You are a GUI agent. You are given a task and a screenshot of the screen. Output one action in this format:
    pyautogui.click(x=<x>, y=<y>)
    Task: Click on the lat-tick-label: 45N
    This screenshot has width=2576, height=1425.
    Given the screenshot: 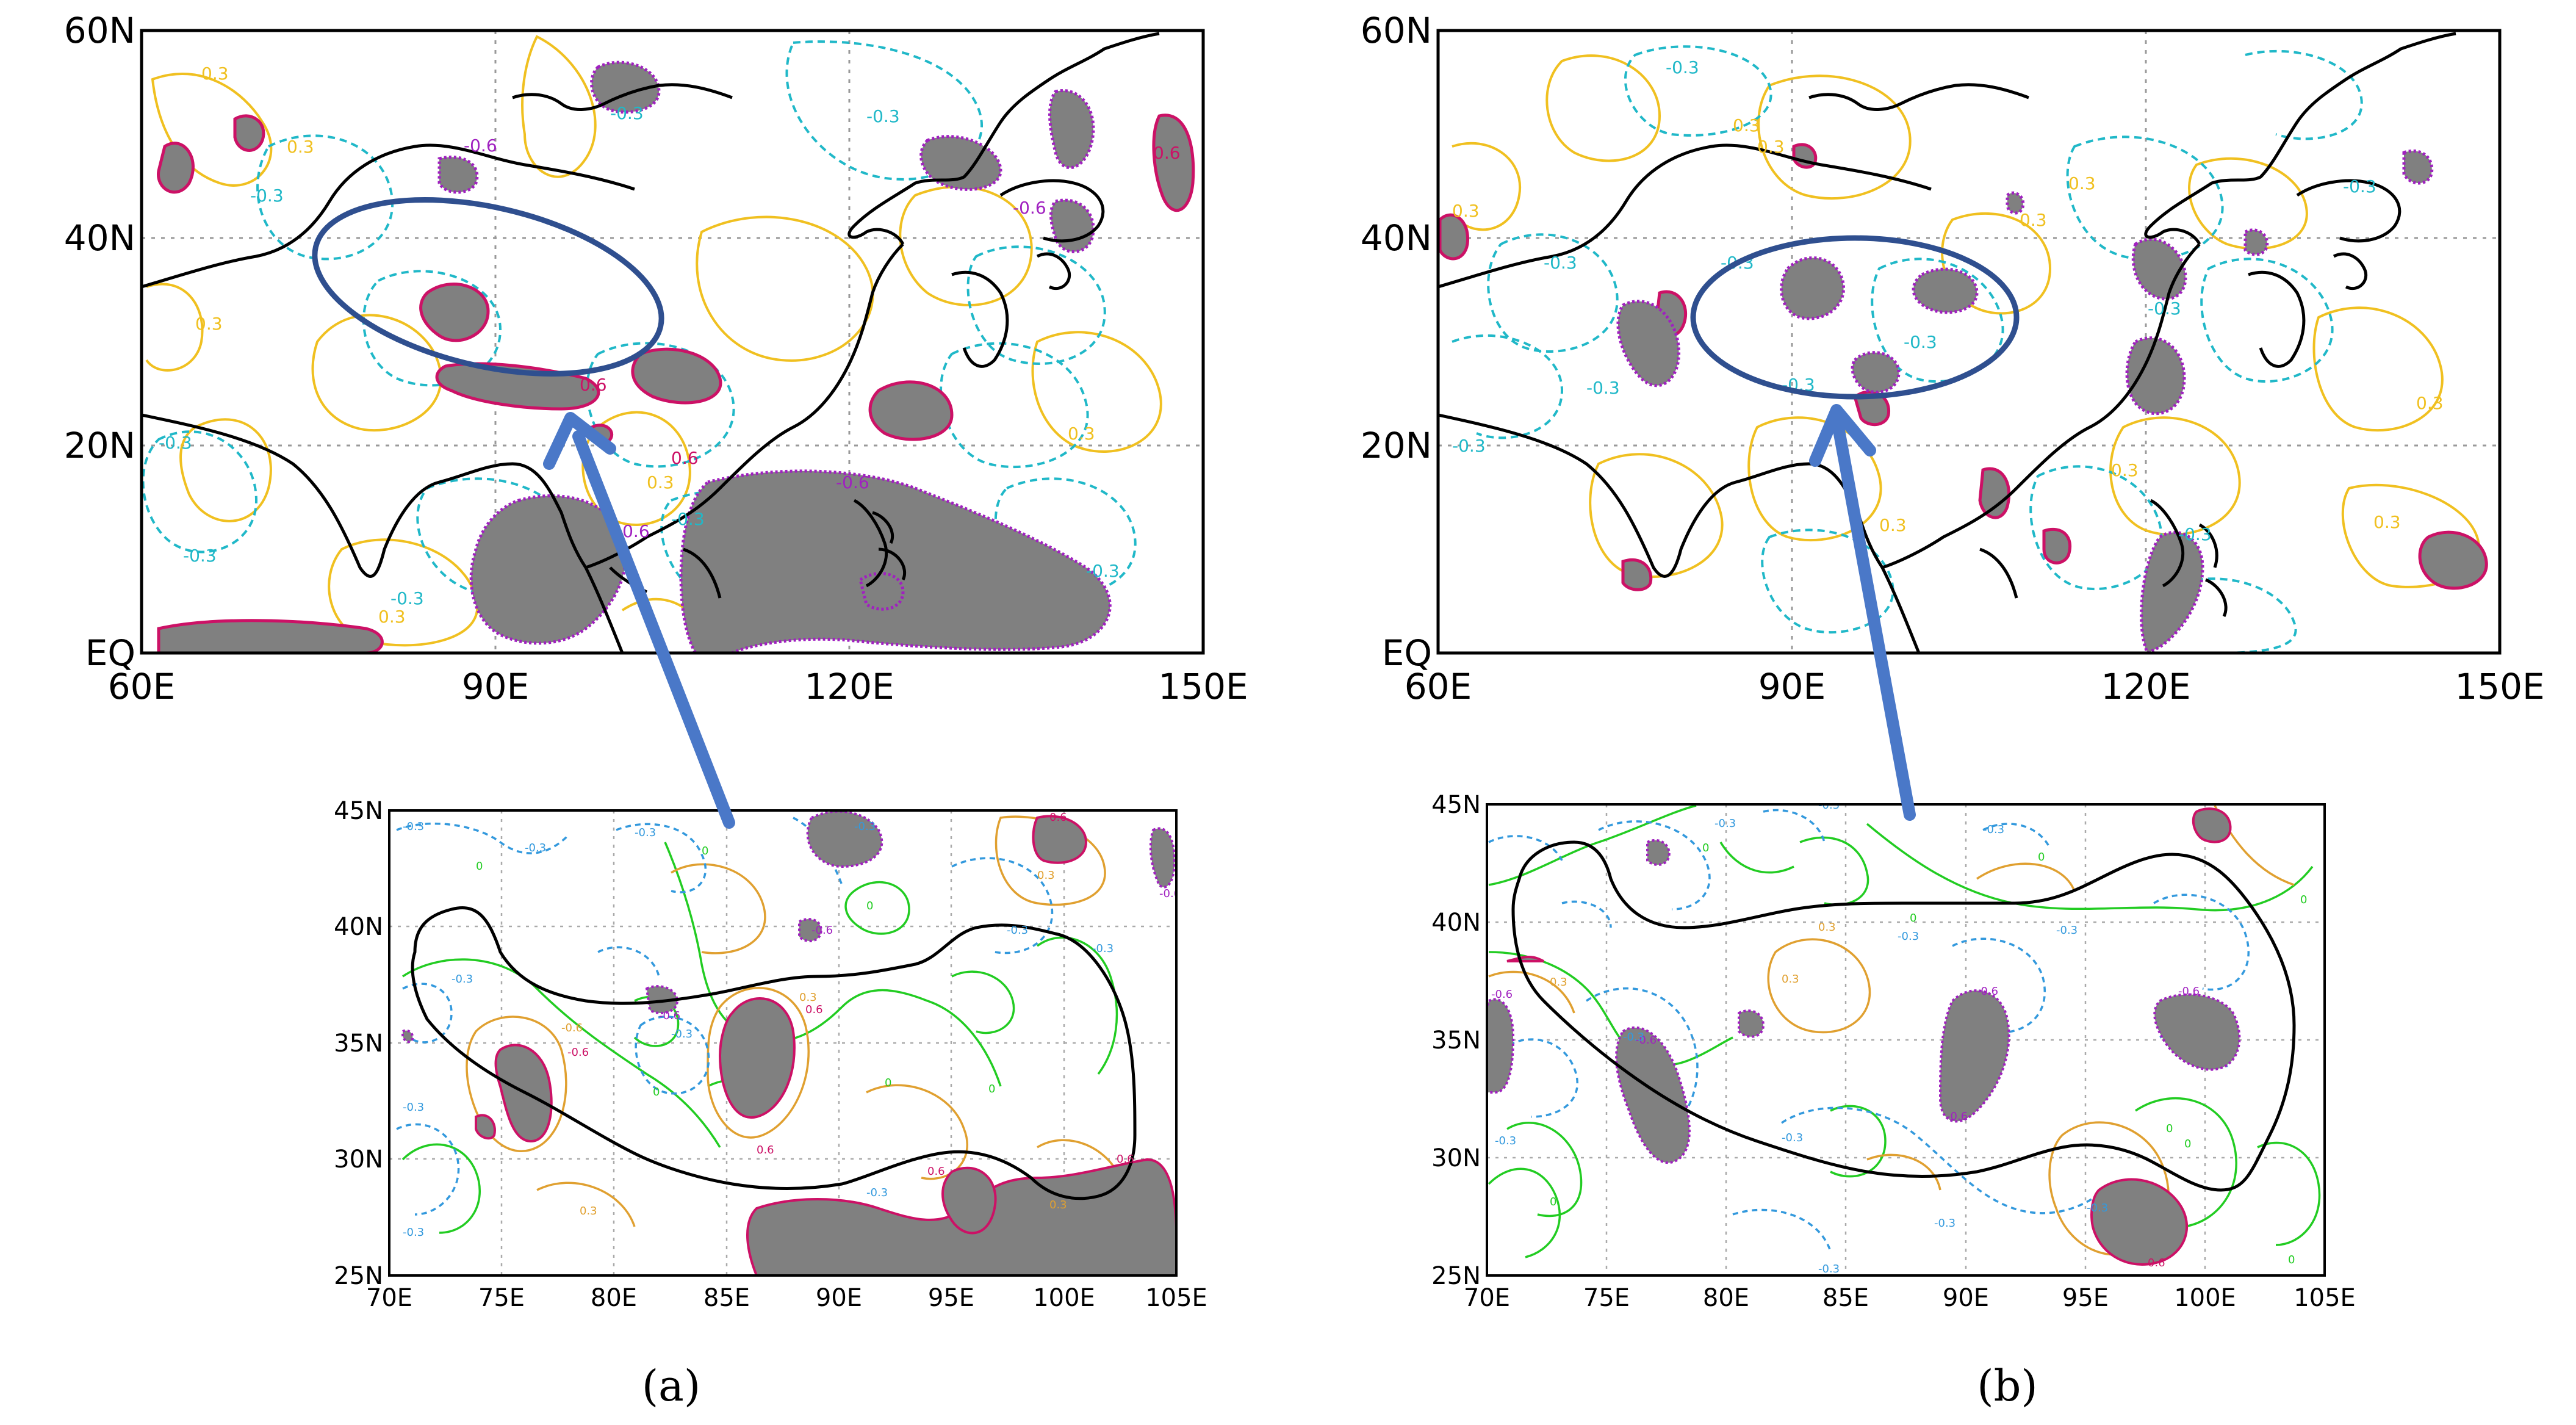 What is the action you would take?
    pyautogui.click(x=1456, y=805)
    